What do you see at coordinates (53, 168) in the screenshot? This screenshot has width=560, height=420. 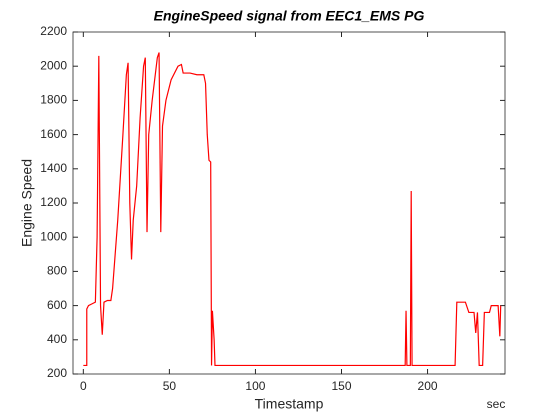 I see `y-tick-label: 1400` at bounding box center [53, 168].